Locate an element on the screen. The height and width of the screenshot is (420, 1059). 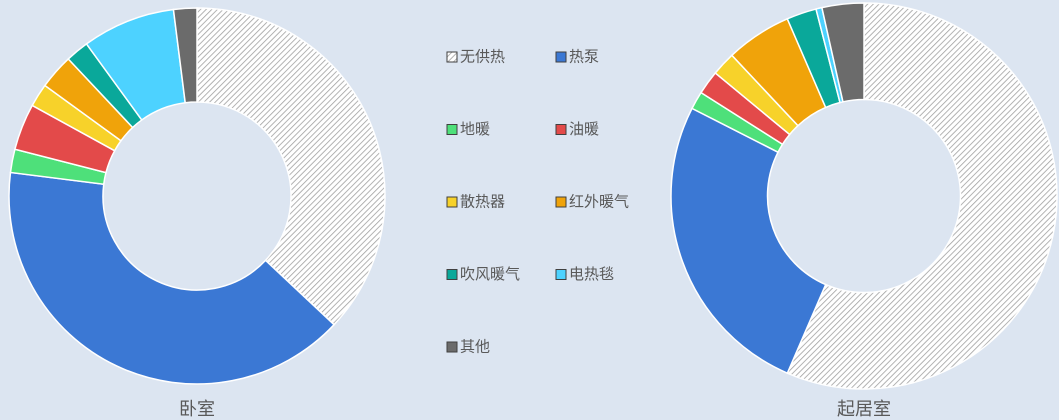
legend-label: 电热毯 is located at coordinates (591, 274).